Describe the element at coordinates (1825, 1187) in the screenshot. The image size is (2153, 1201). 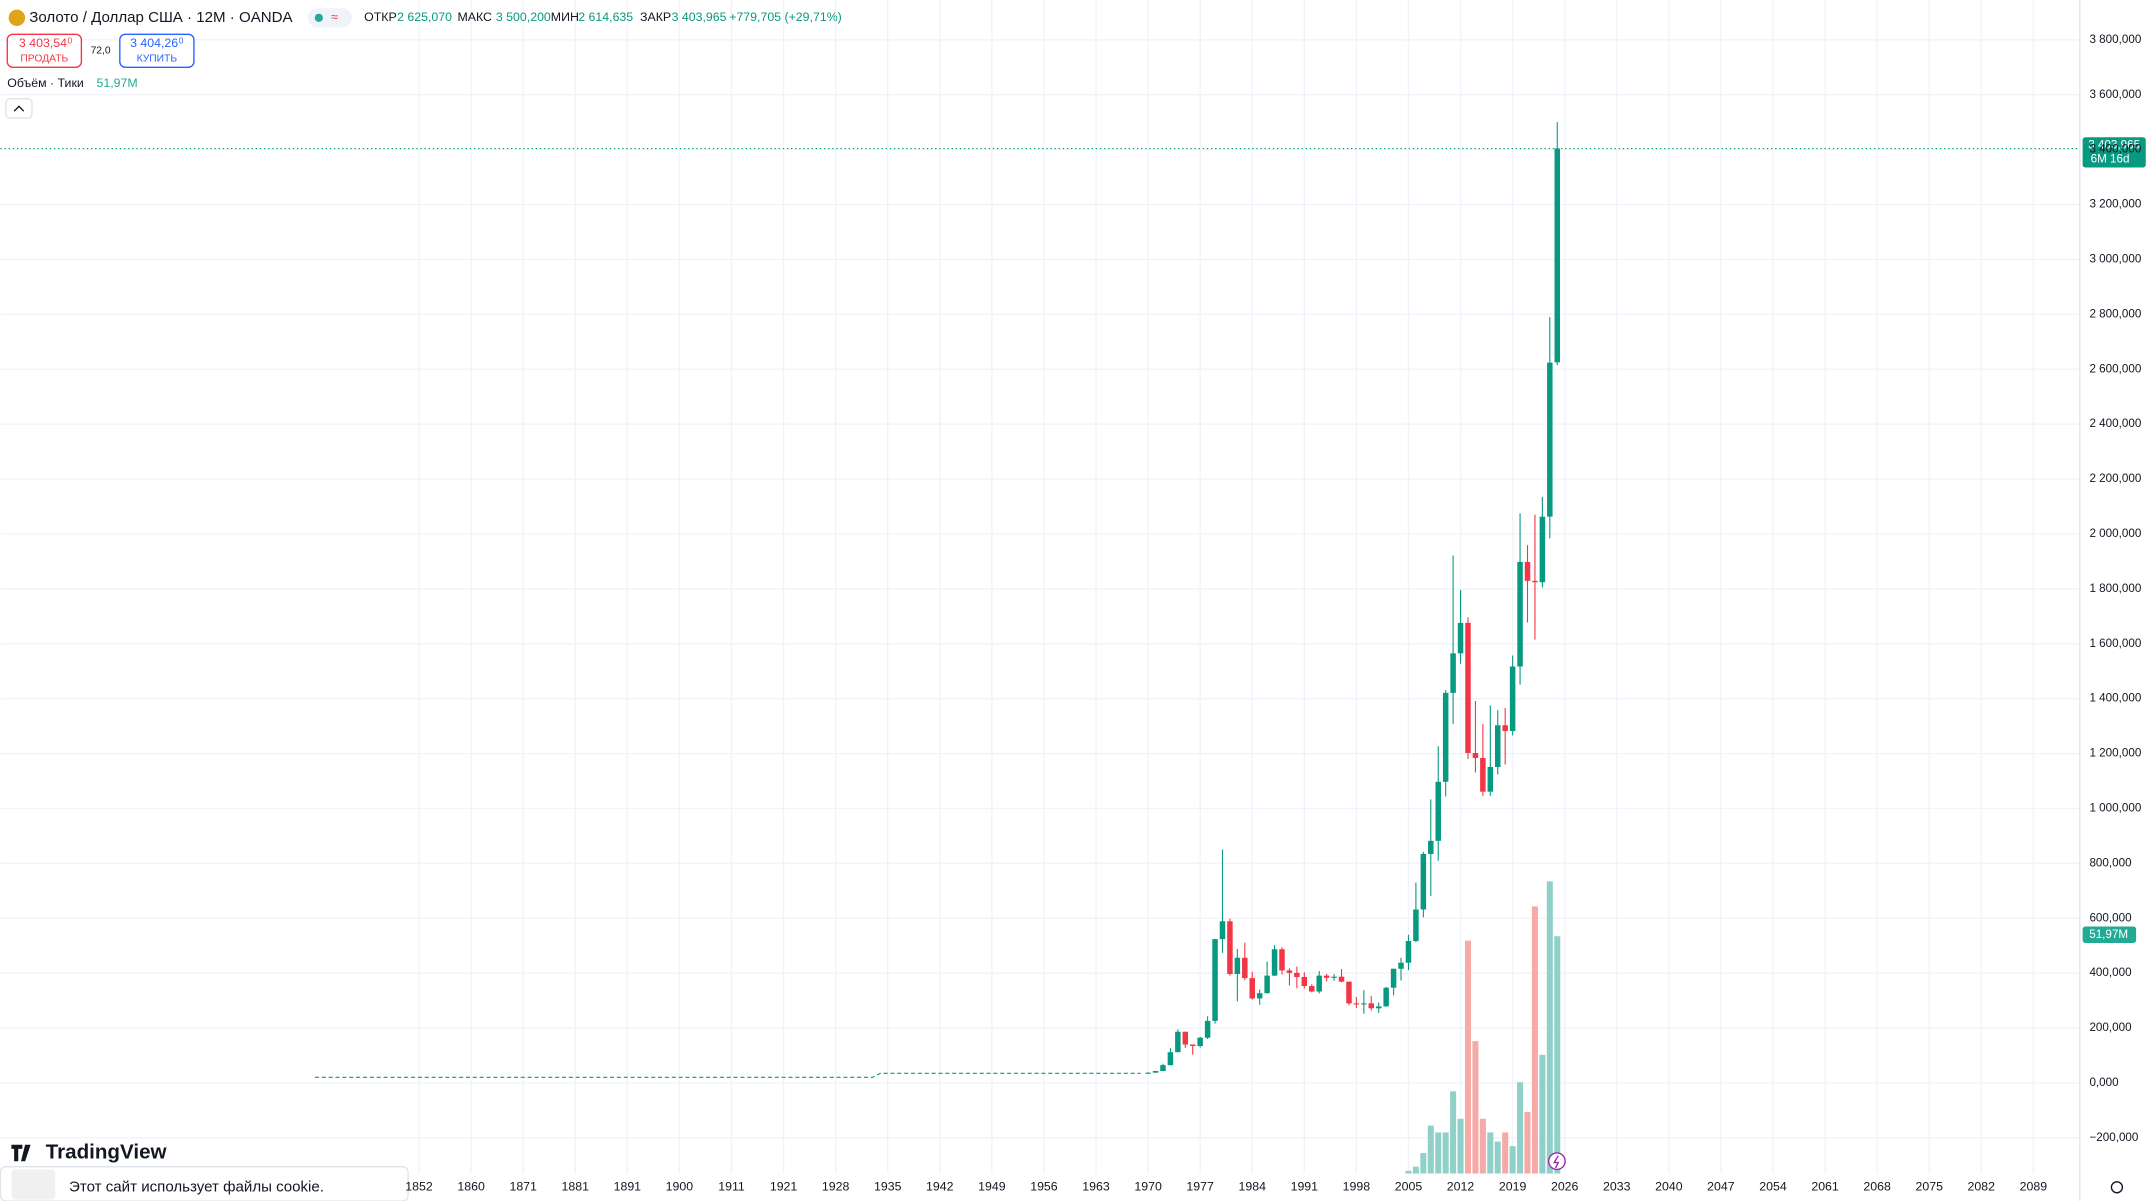
I see `x-tick-label: 2061` at that location.